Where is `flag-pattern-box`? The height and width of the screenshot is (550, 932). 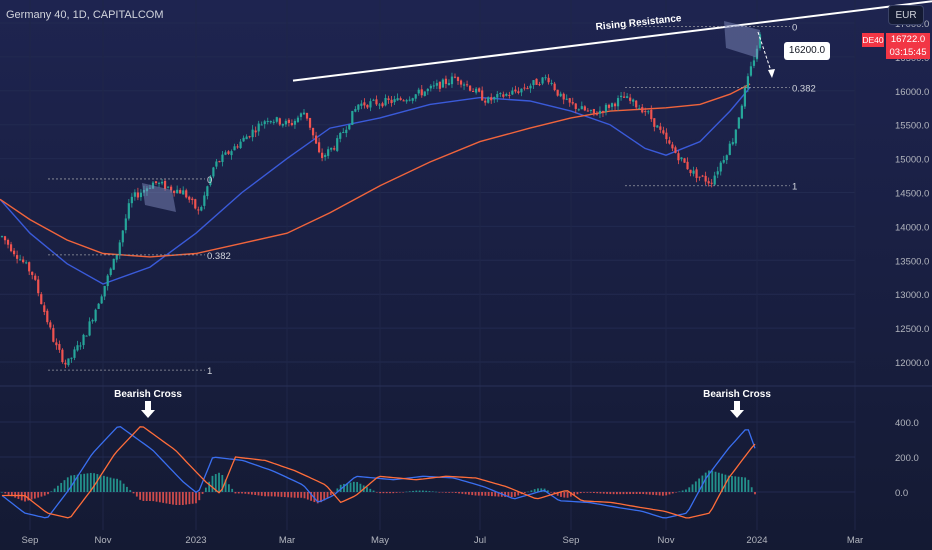
flag-pattern-box is located at coordinates (159, 197).